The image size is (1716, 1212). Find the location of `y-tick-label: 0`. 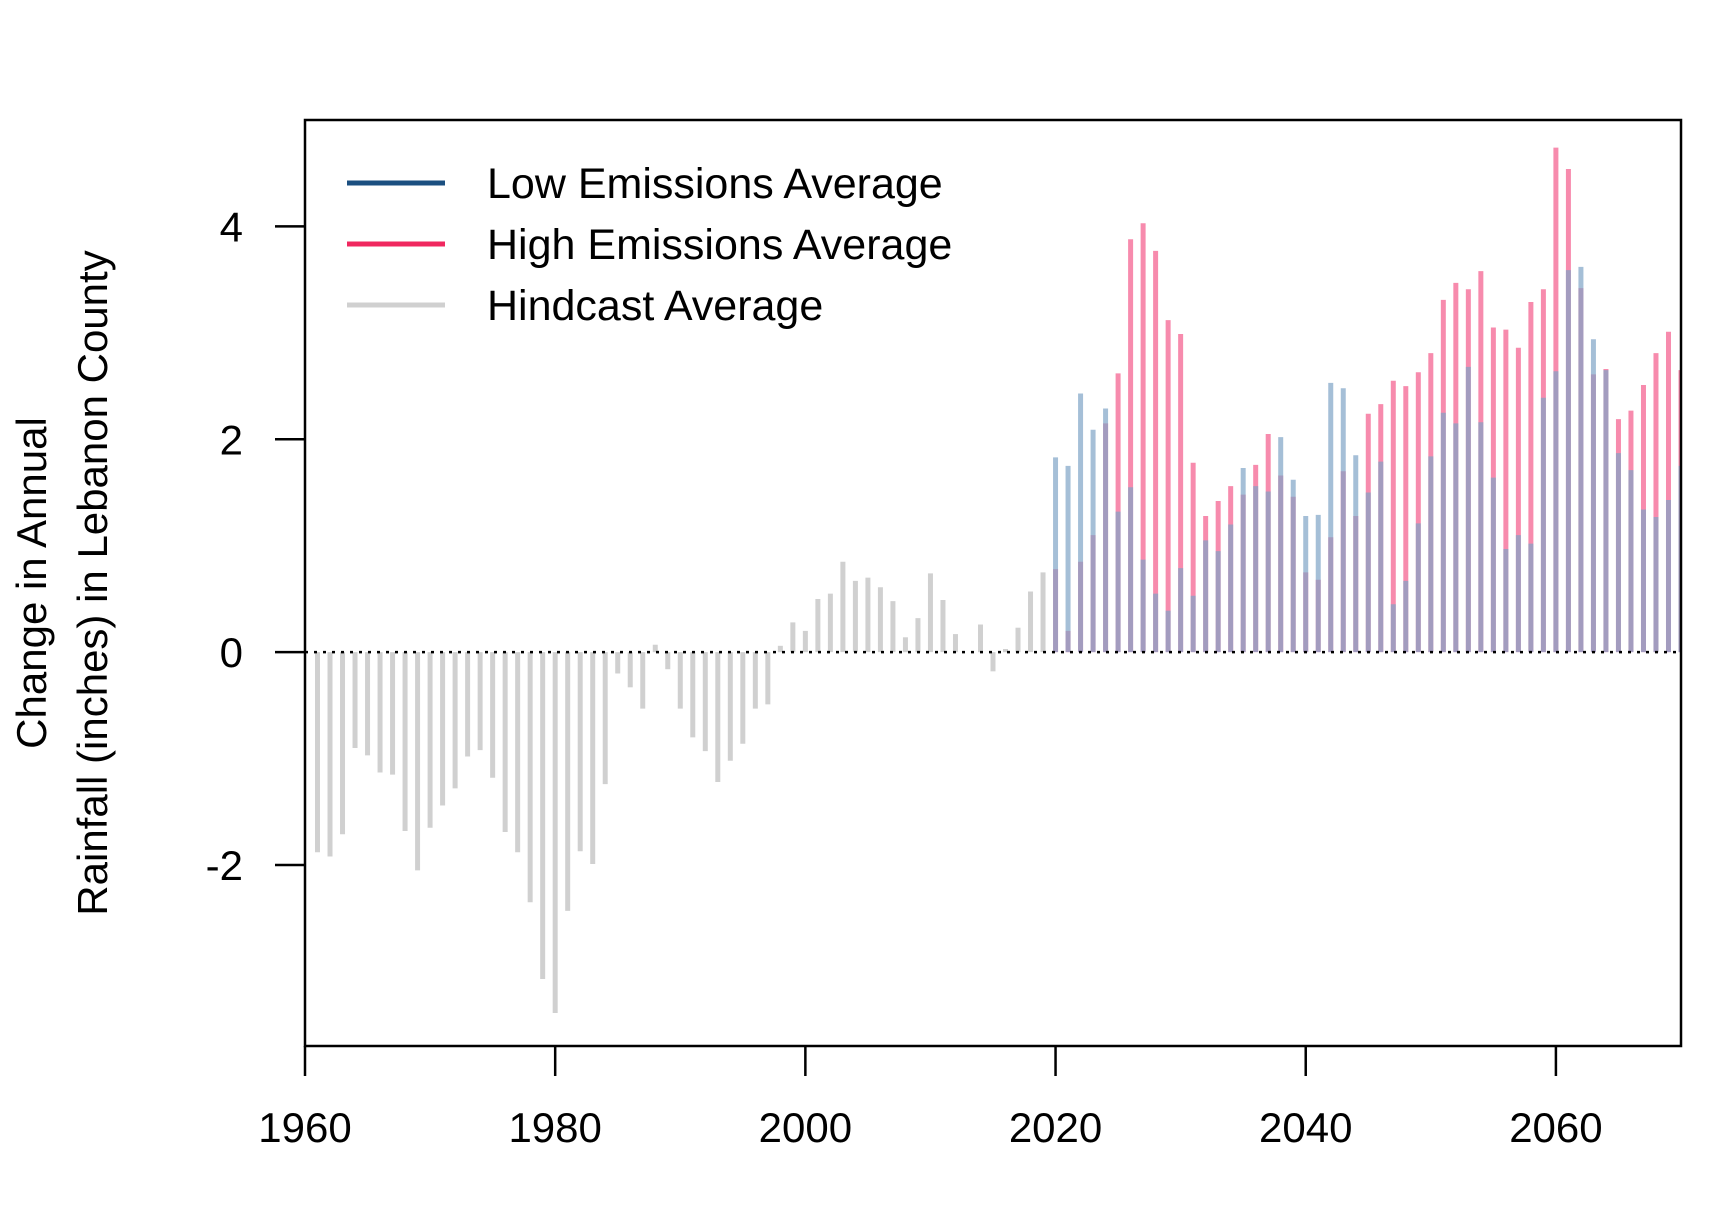

y-tick-label: 0 is located at coordinates (231, 652).